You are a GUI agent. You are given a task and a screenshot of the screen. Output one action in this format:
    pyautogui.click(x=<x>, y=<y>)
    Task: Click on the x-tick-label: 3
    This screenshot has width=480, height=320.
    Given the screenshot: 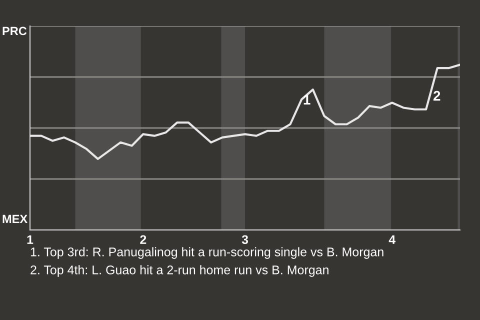 What is the action you would take?
    pyautogui.click(x=245, y=239)
    